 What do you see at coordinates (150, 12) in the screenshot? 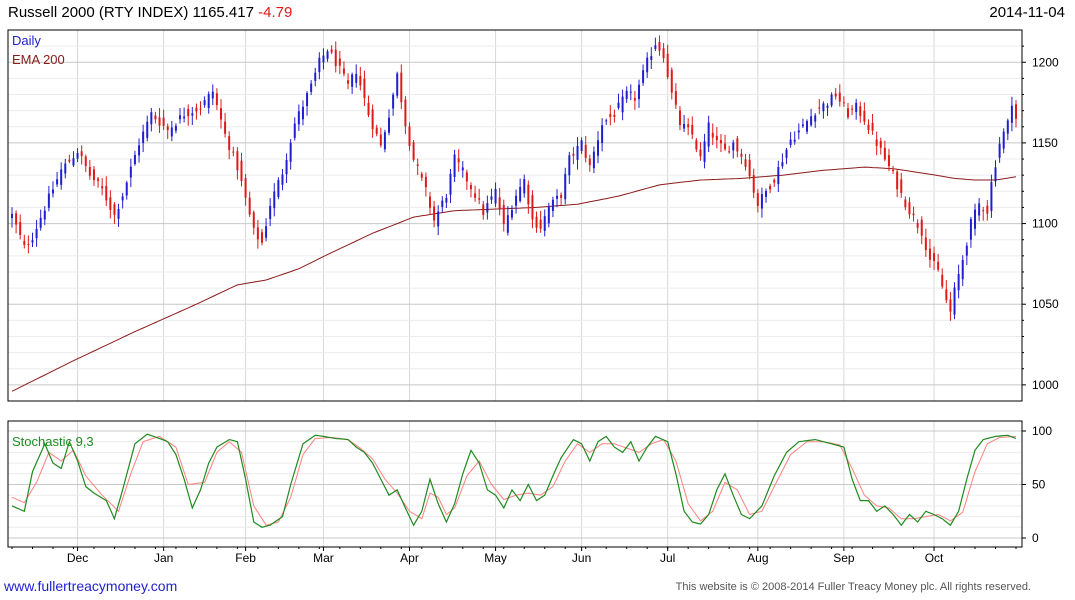
I see `chart-title: Russell 2000 (RTY INDEX) 1165.417 -4.79` at bounding box center [150, 12].